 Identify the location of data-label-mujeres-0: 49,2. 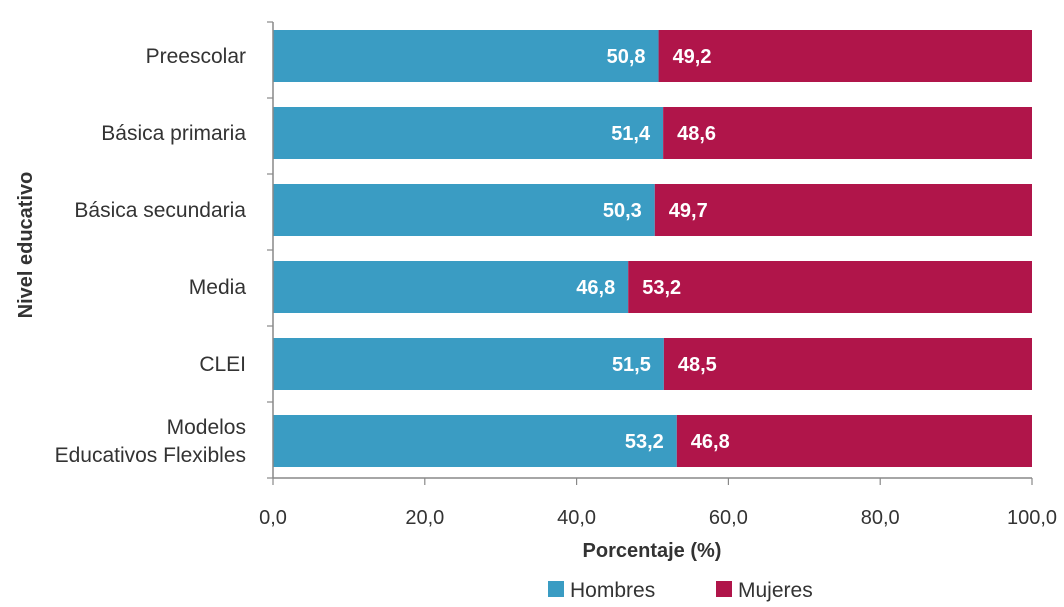
(692, 57).